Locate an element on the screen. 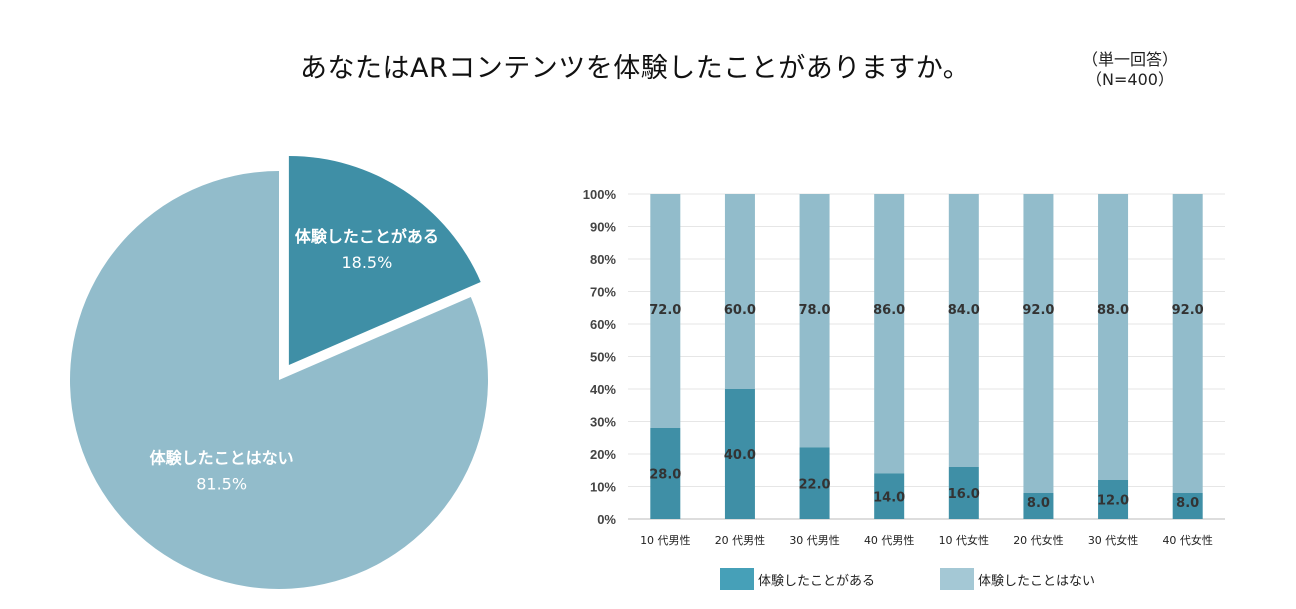 This screenshot has width=1296, height=609. y-tick-label: 70% is located at coordinates (603, 292).